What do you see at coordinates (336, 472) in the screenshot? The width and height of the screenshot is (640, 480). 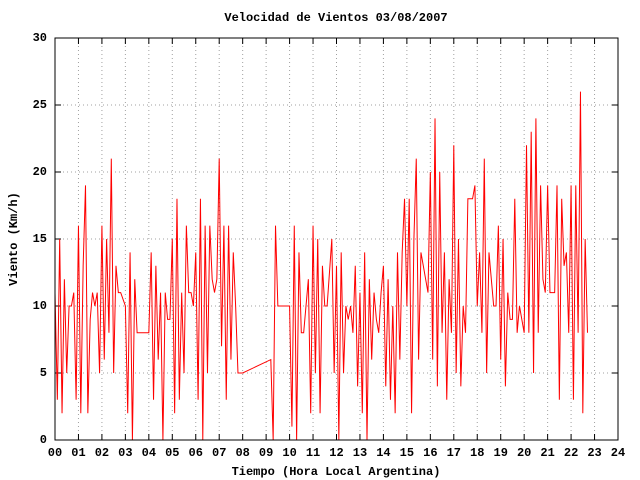 I see `x-axis-label: Tiempo (Hora Local Argentina)` at bounding box center [336, 472].